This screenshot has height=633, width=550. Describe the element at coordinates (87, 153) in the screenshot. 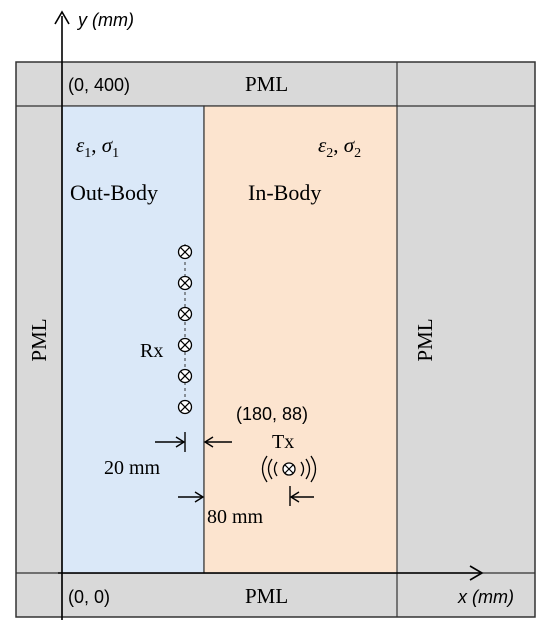

I see `epsilon-sub-1: 1` at that location.